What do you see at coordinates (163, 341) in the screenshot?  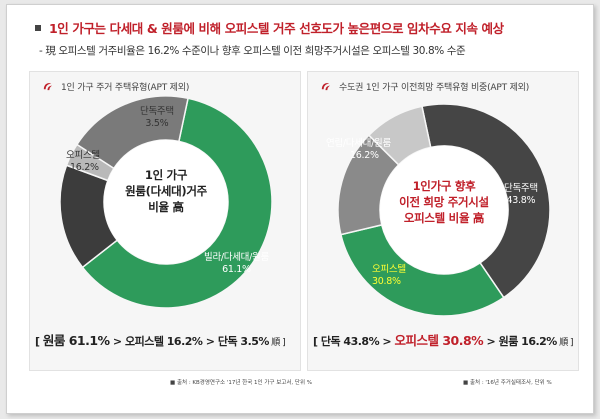 I see `summary-second: 오피스텔 16.2%` at bounding box center [163, 341].